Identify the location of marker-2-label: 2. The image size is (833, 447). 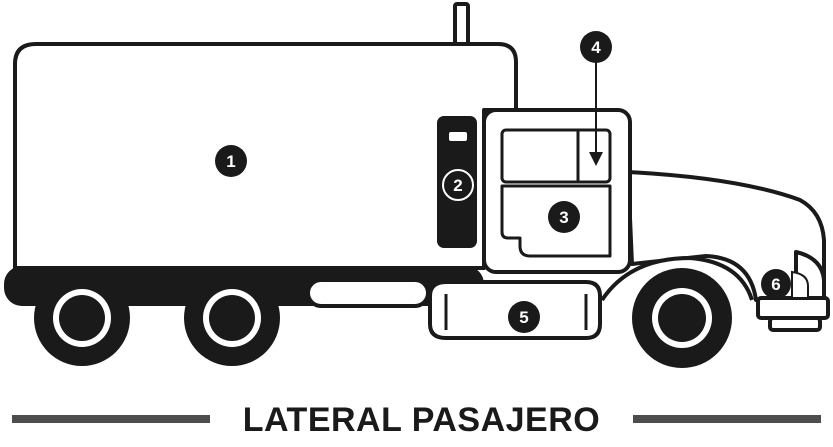
(457, 185).